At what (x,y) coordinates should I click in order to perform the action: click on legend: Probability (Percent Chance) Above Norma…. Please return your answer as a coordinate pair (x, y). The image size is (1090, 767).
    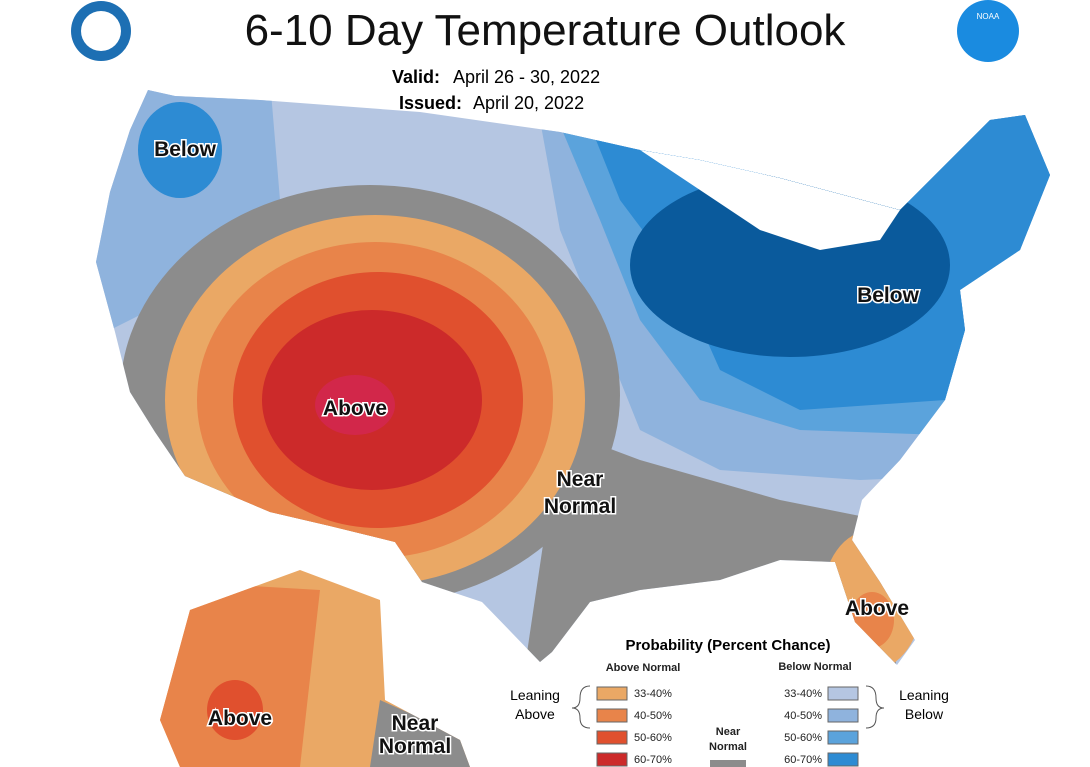
    Looking at the image, I should click on (729, 702).